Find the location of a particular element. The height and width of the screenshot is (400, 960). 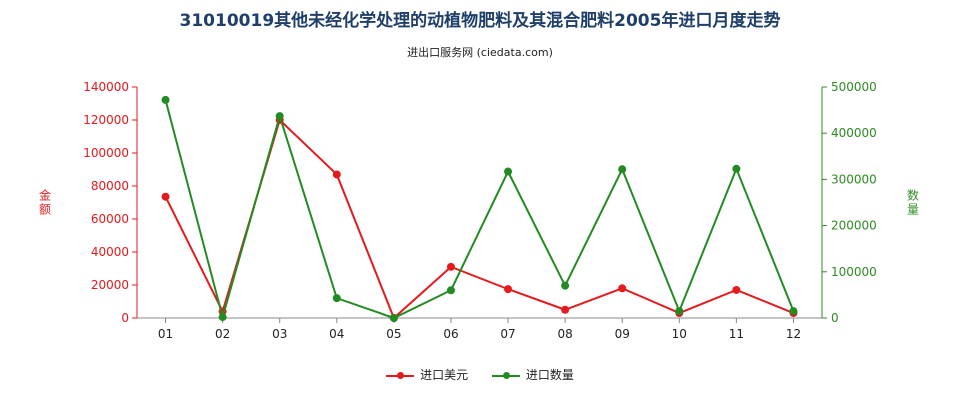

legend-label-usd: 进口美元 is located at coordinates (444, 375).